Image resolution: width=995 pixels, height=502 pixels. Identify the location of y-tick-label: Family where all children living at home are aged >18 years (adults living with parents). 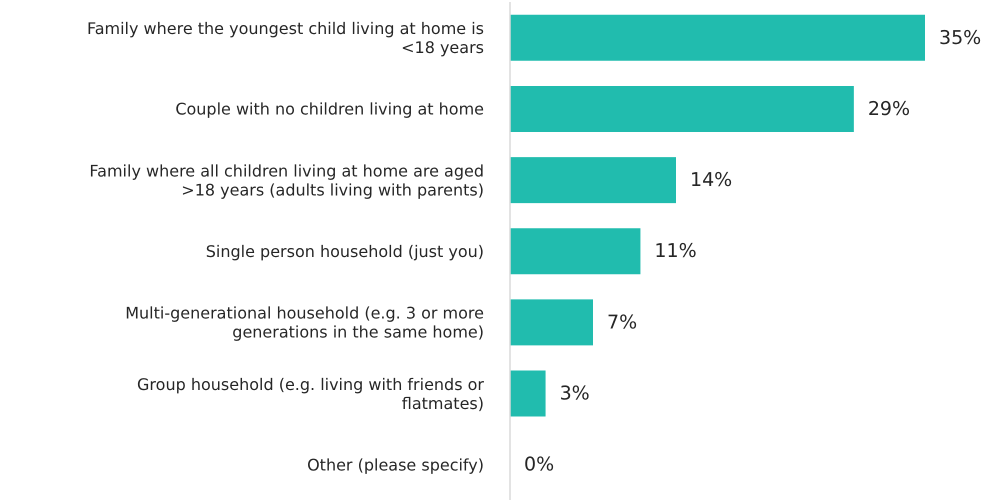
(286, 179).